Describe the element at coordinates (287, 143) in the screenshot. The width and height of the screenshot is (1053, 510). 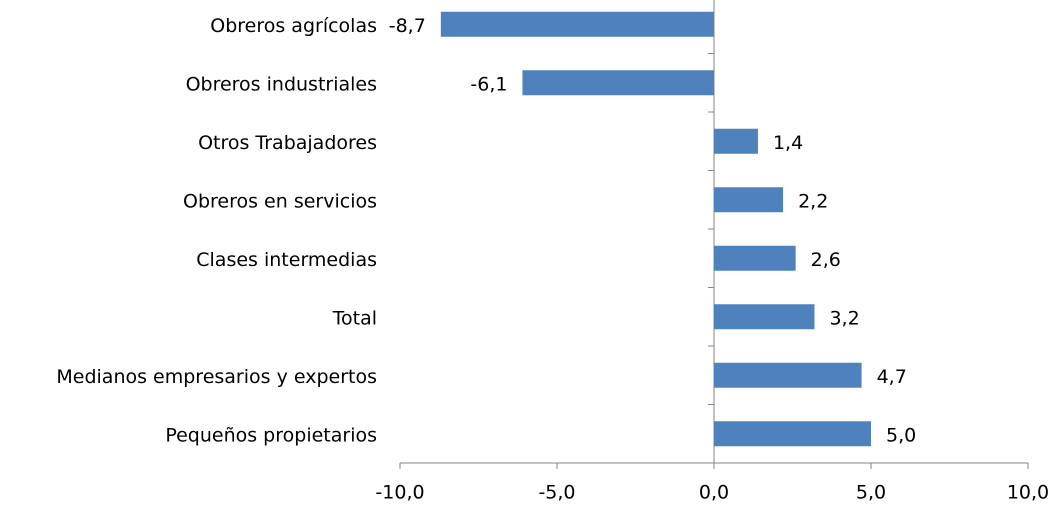
I see `y-tick-label: Otros Trabajadores` at that location.